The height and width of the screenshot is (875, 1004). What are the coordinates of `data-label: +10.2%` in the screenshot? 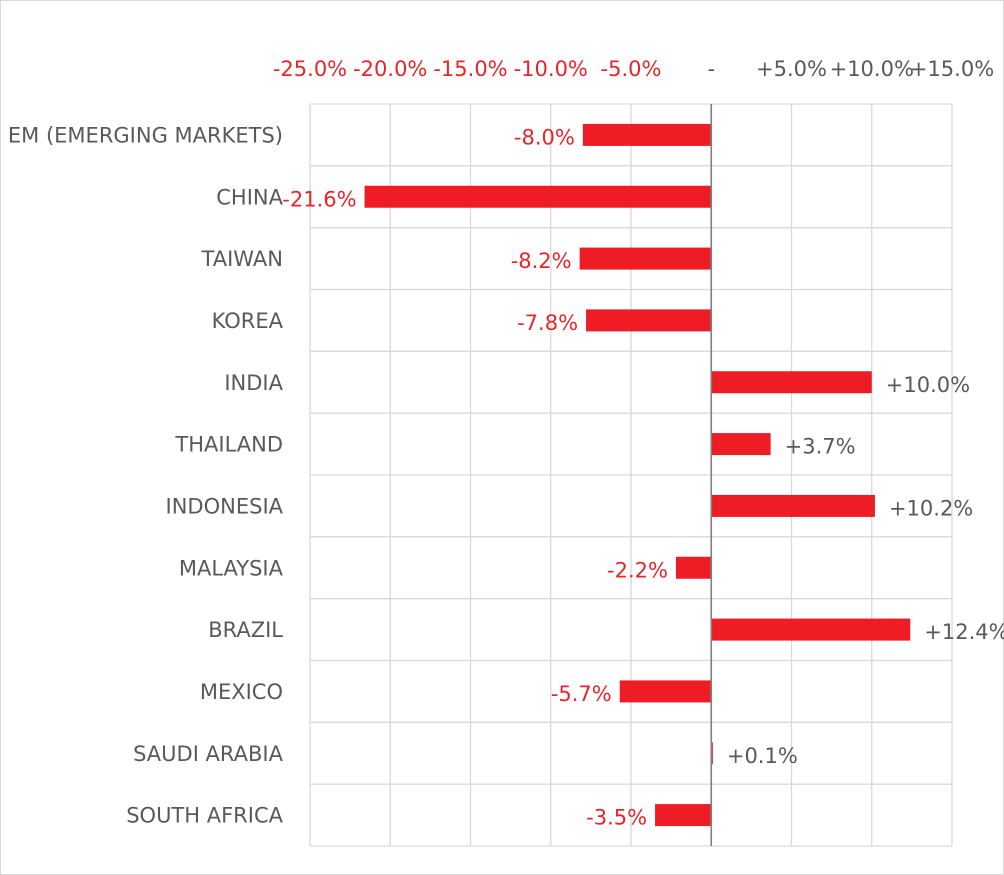 It's located at (931, 508).